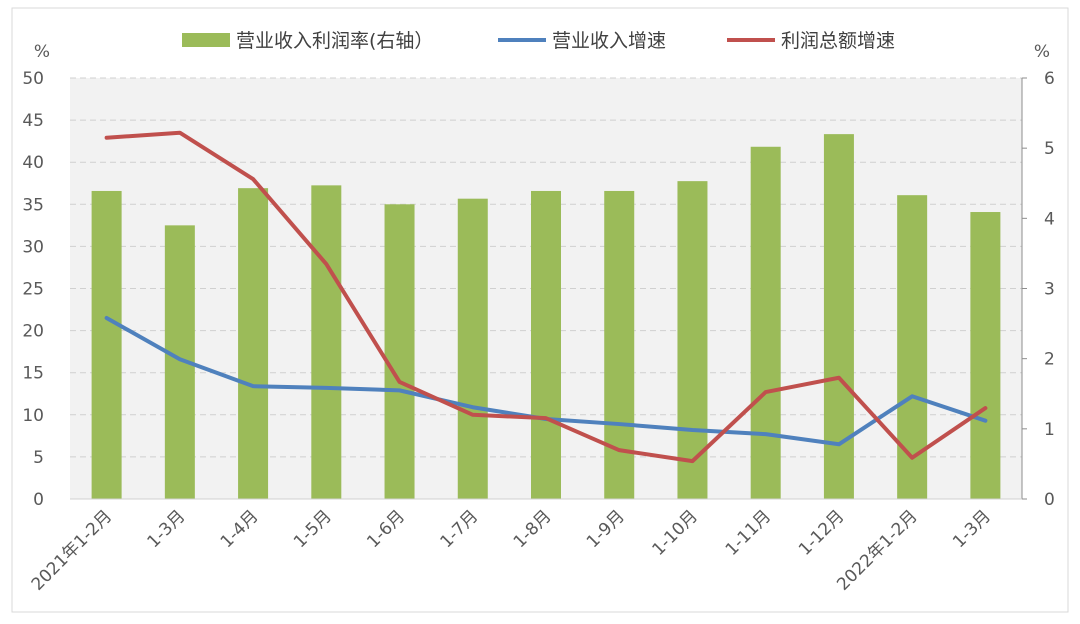  Describe the element at coordinates (38, 500) in the screenshot. I see `left-tick-label: 0` at that location.